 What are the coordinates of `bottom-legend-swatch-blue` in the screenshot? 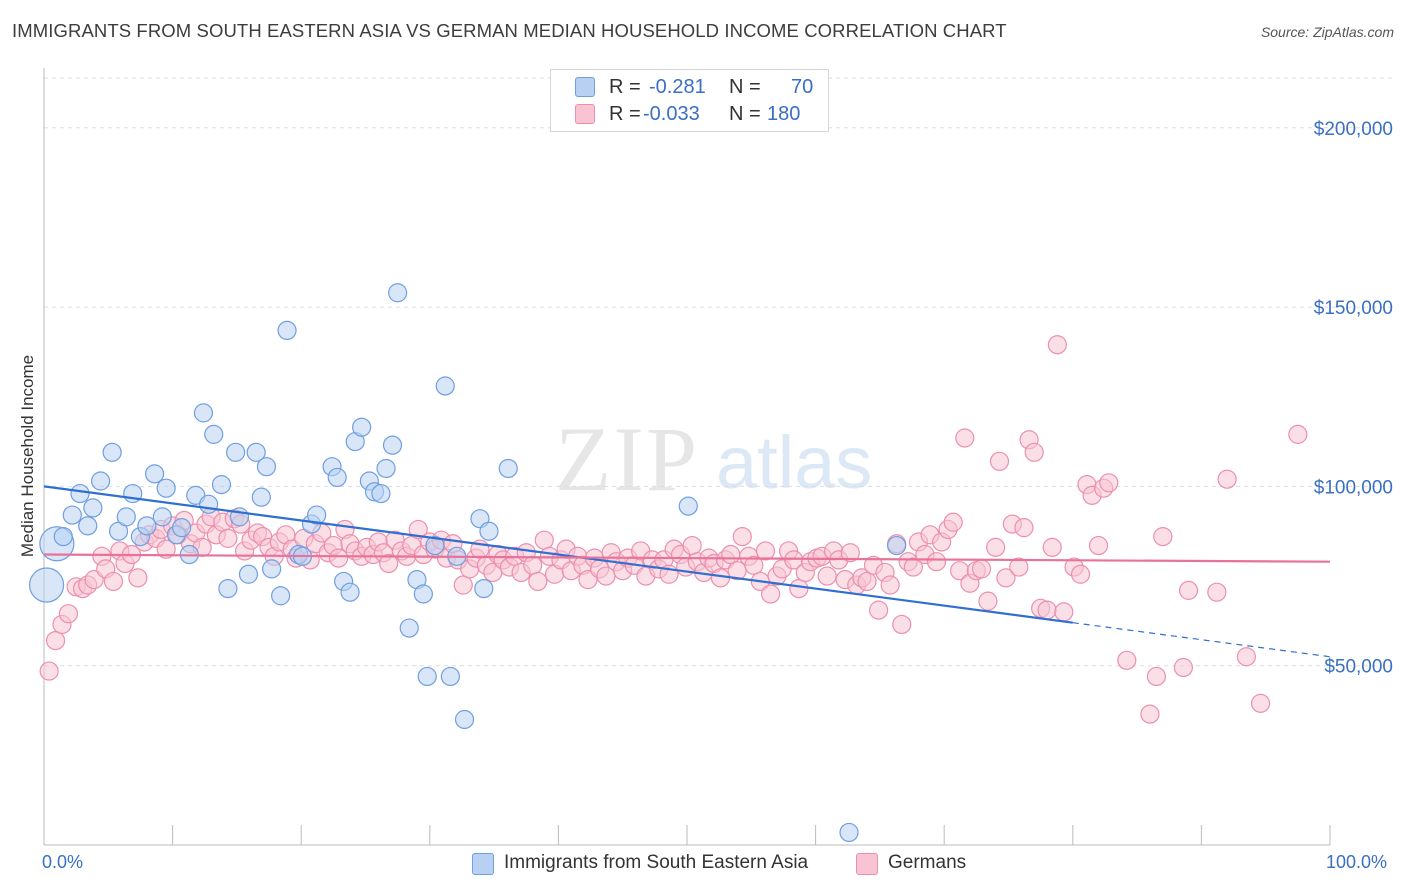 It's located at (483, 864).